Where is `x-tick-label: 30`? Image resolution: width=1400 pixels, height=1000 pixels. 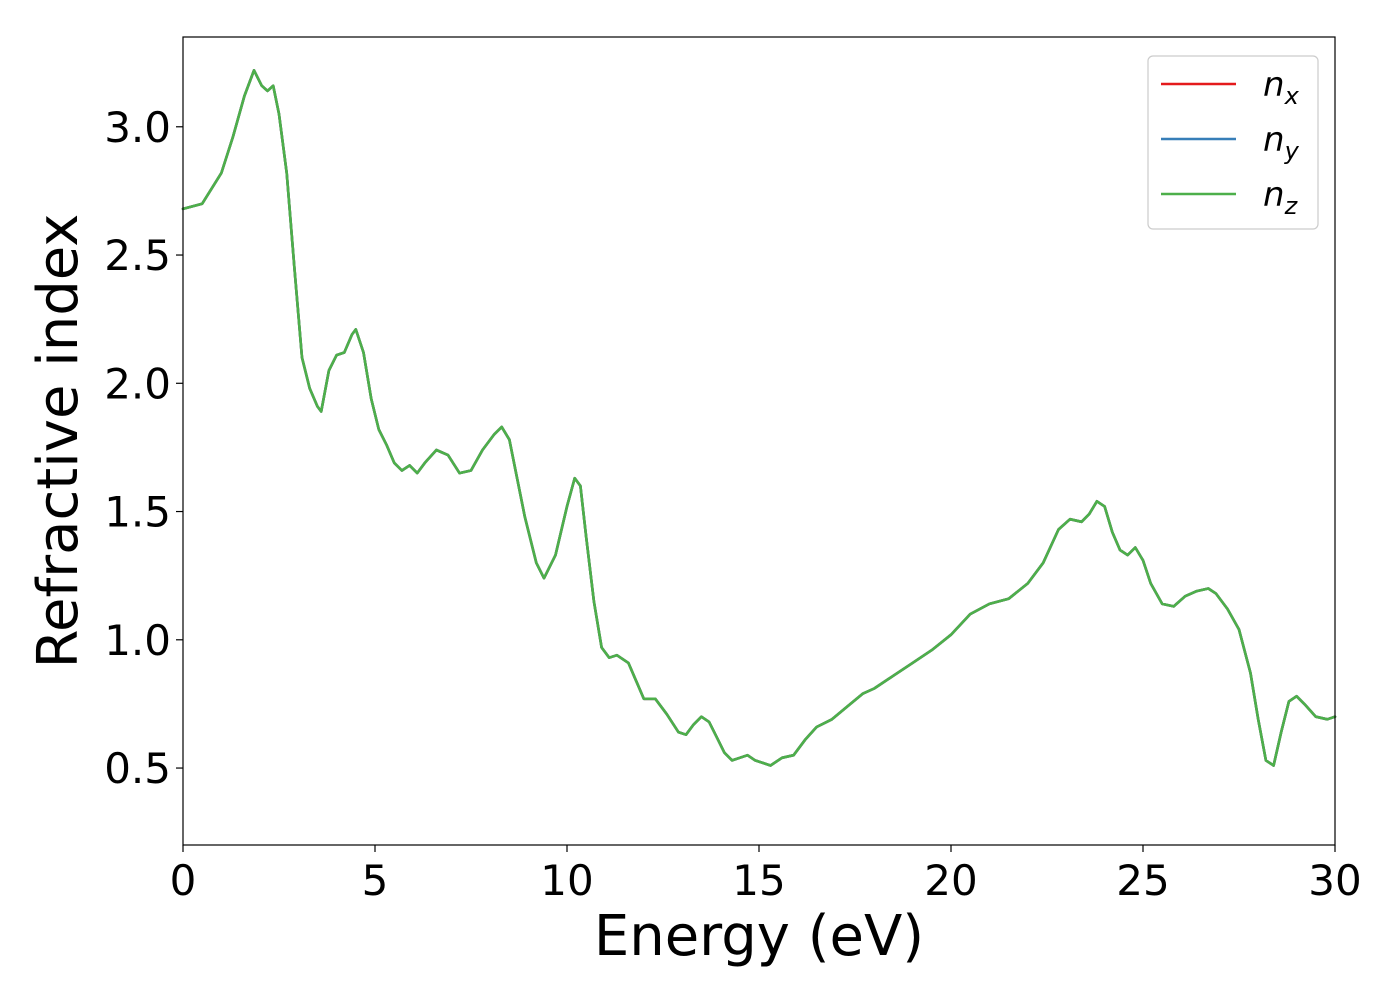
x-tick-label: 30 is located at coordinates (1334, 880).